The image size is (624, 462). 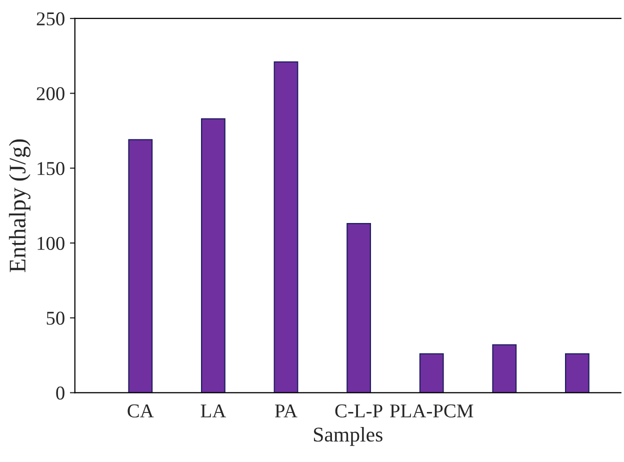 I want to click on y-tick-label: 200, so click(x=50, y=93).